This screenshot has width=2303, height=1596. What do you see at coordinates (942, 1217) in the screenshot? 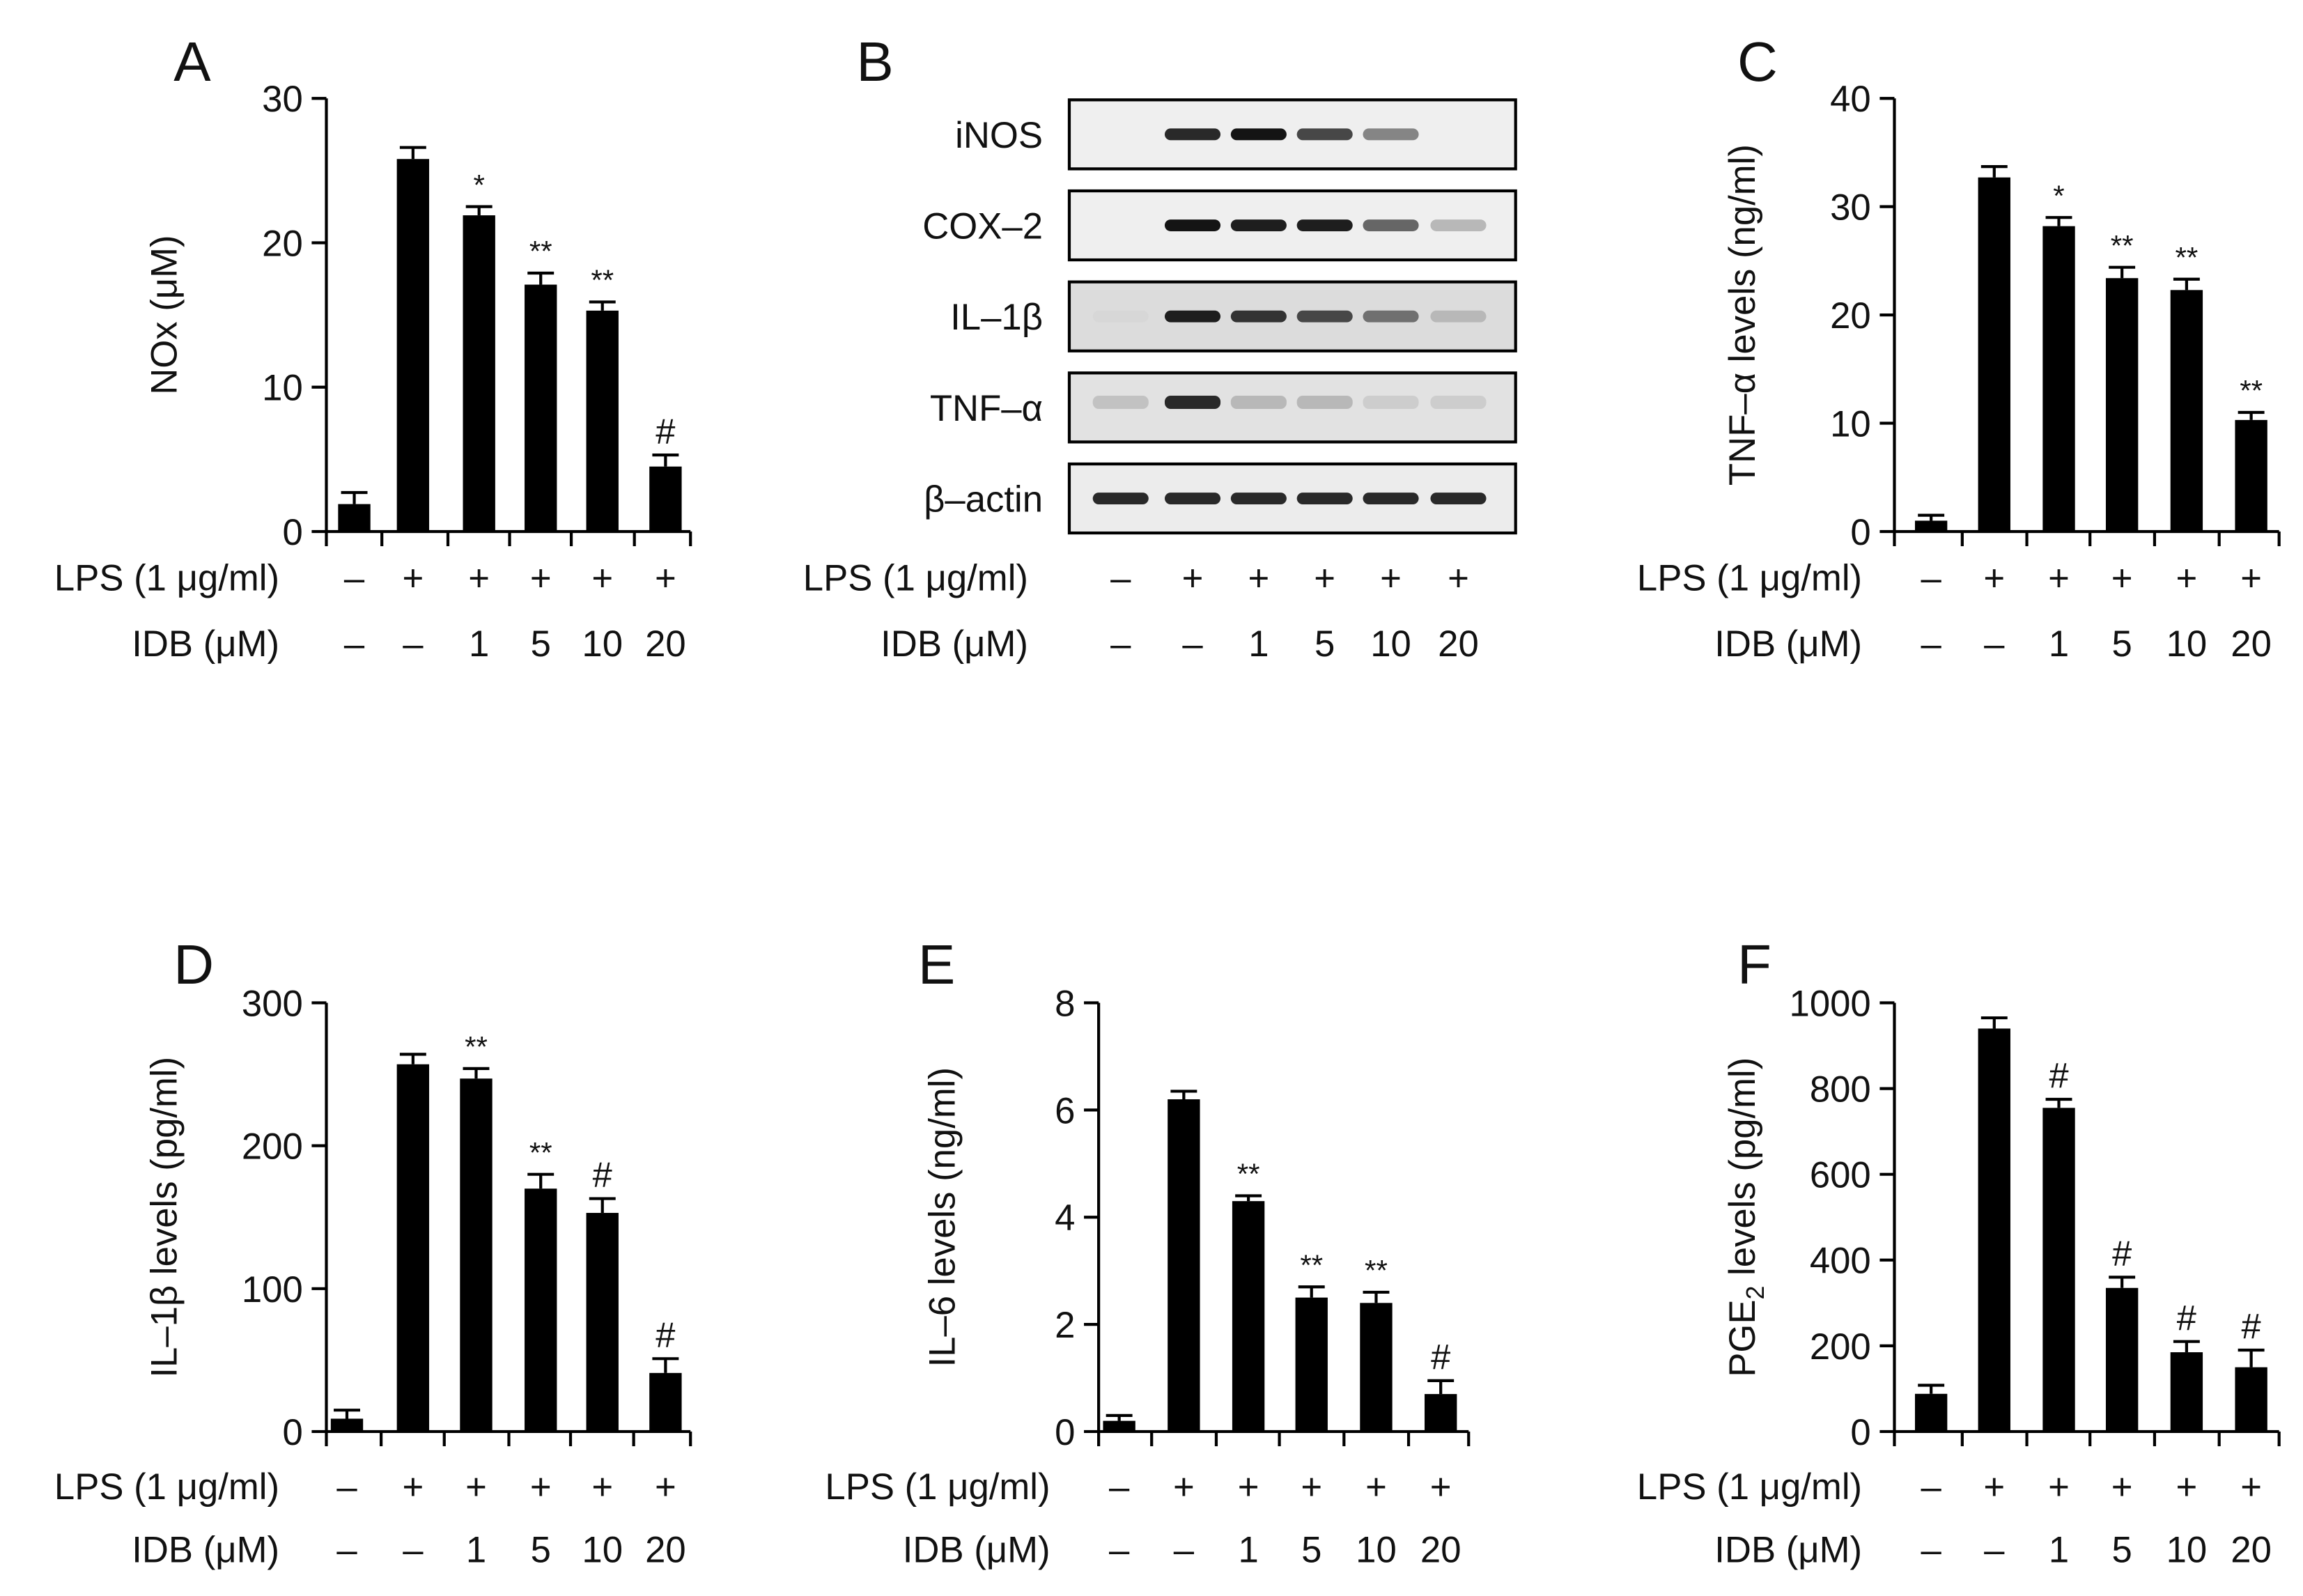
I see `y-axis-label: IL–6 levels (ng/ml)` at bounding box center [942, 1217].